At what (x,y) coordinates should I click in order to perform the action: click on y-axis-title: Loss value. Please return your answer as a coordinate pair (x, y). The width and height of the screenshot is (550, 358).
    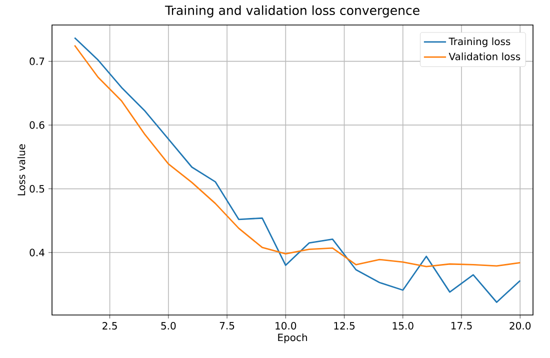
    Looking at the image, I should click on (21, 170).